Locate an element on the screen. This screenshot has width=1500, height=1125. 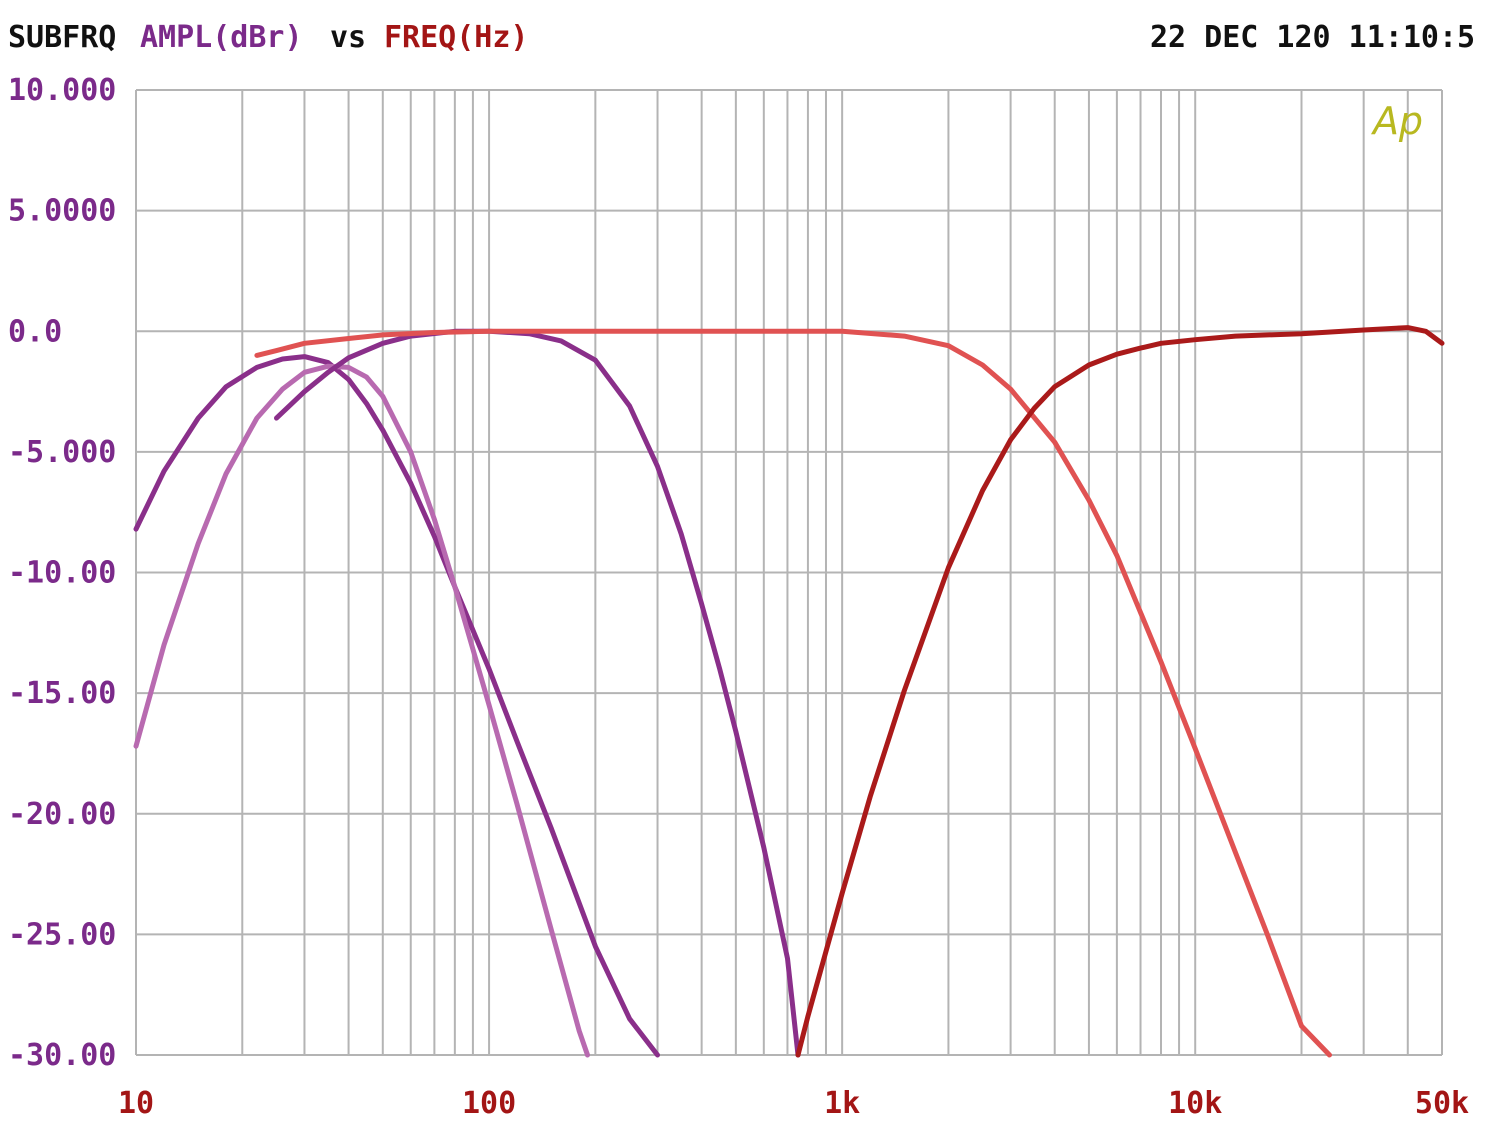
ap-logo: Ap is located at coordinates (1396, 121).